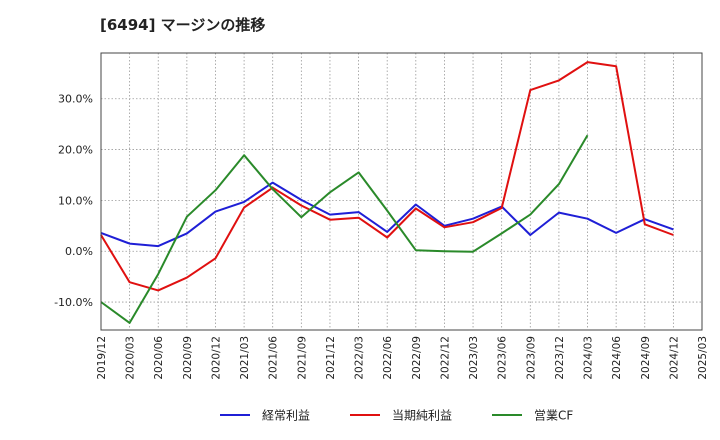 Image resolution: width=720 pixels, height=440 pixels. I want to click on x-tick-label: 2025/03, so click(703, 358).